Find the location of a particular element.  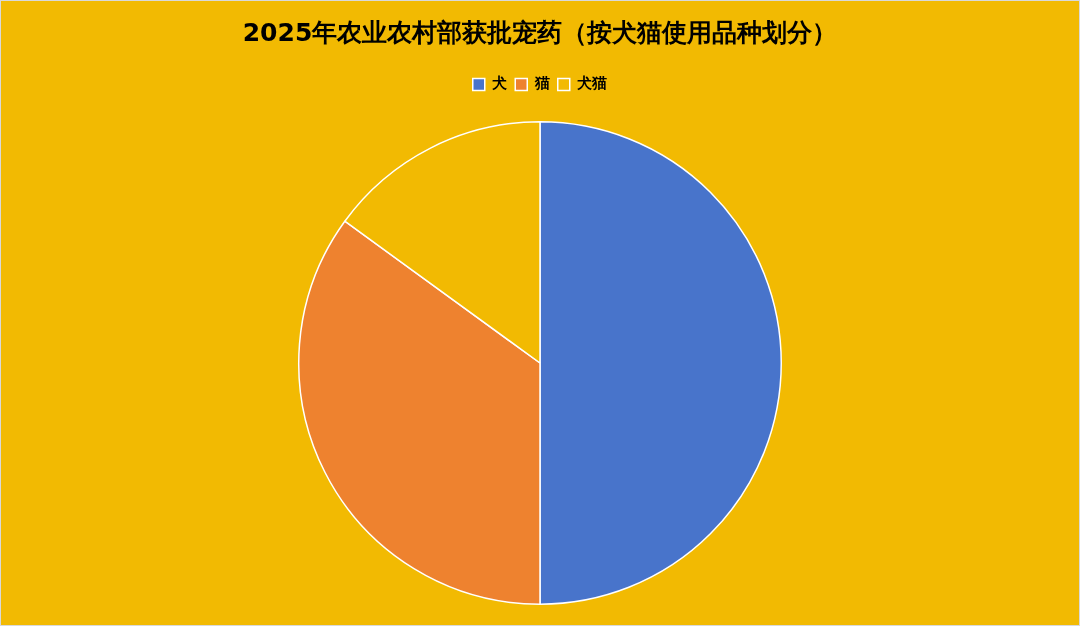

legend-label: 犬 is located at coordinates (500, 83).